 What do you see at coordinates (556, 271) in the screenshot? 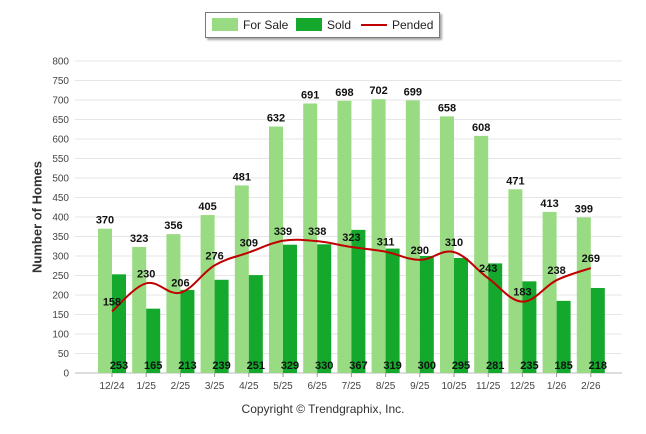
I see `data-label-pended: 238` at bounding box center [556, 271].